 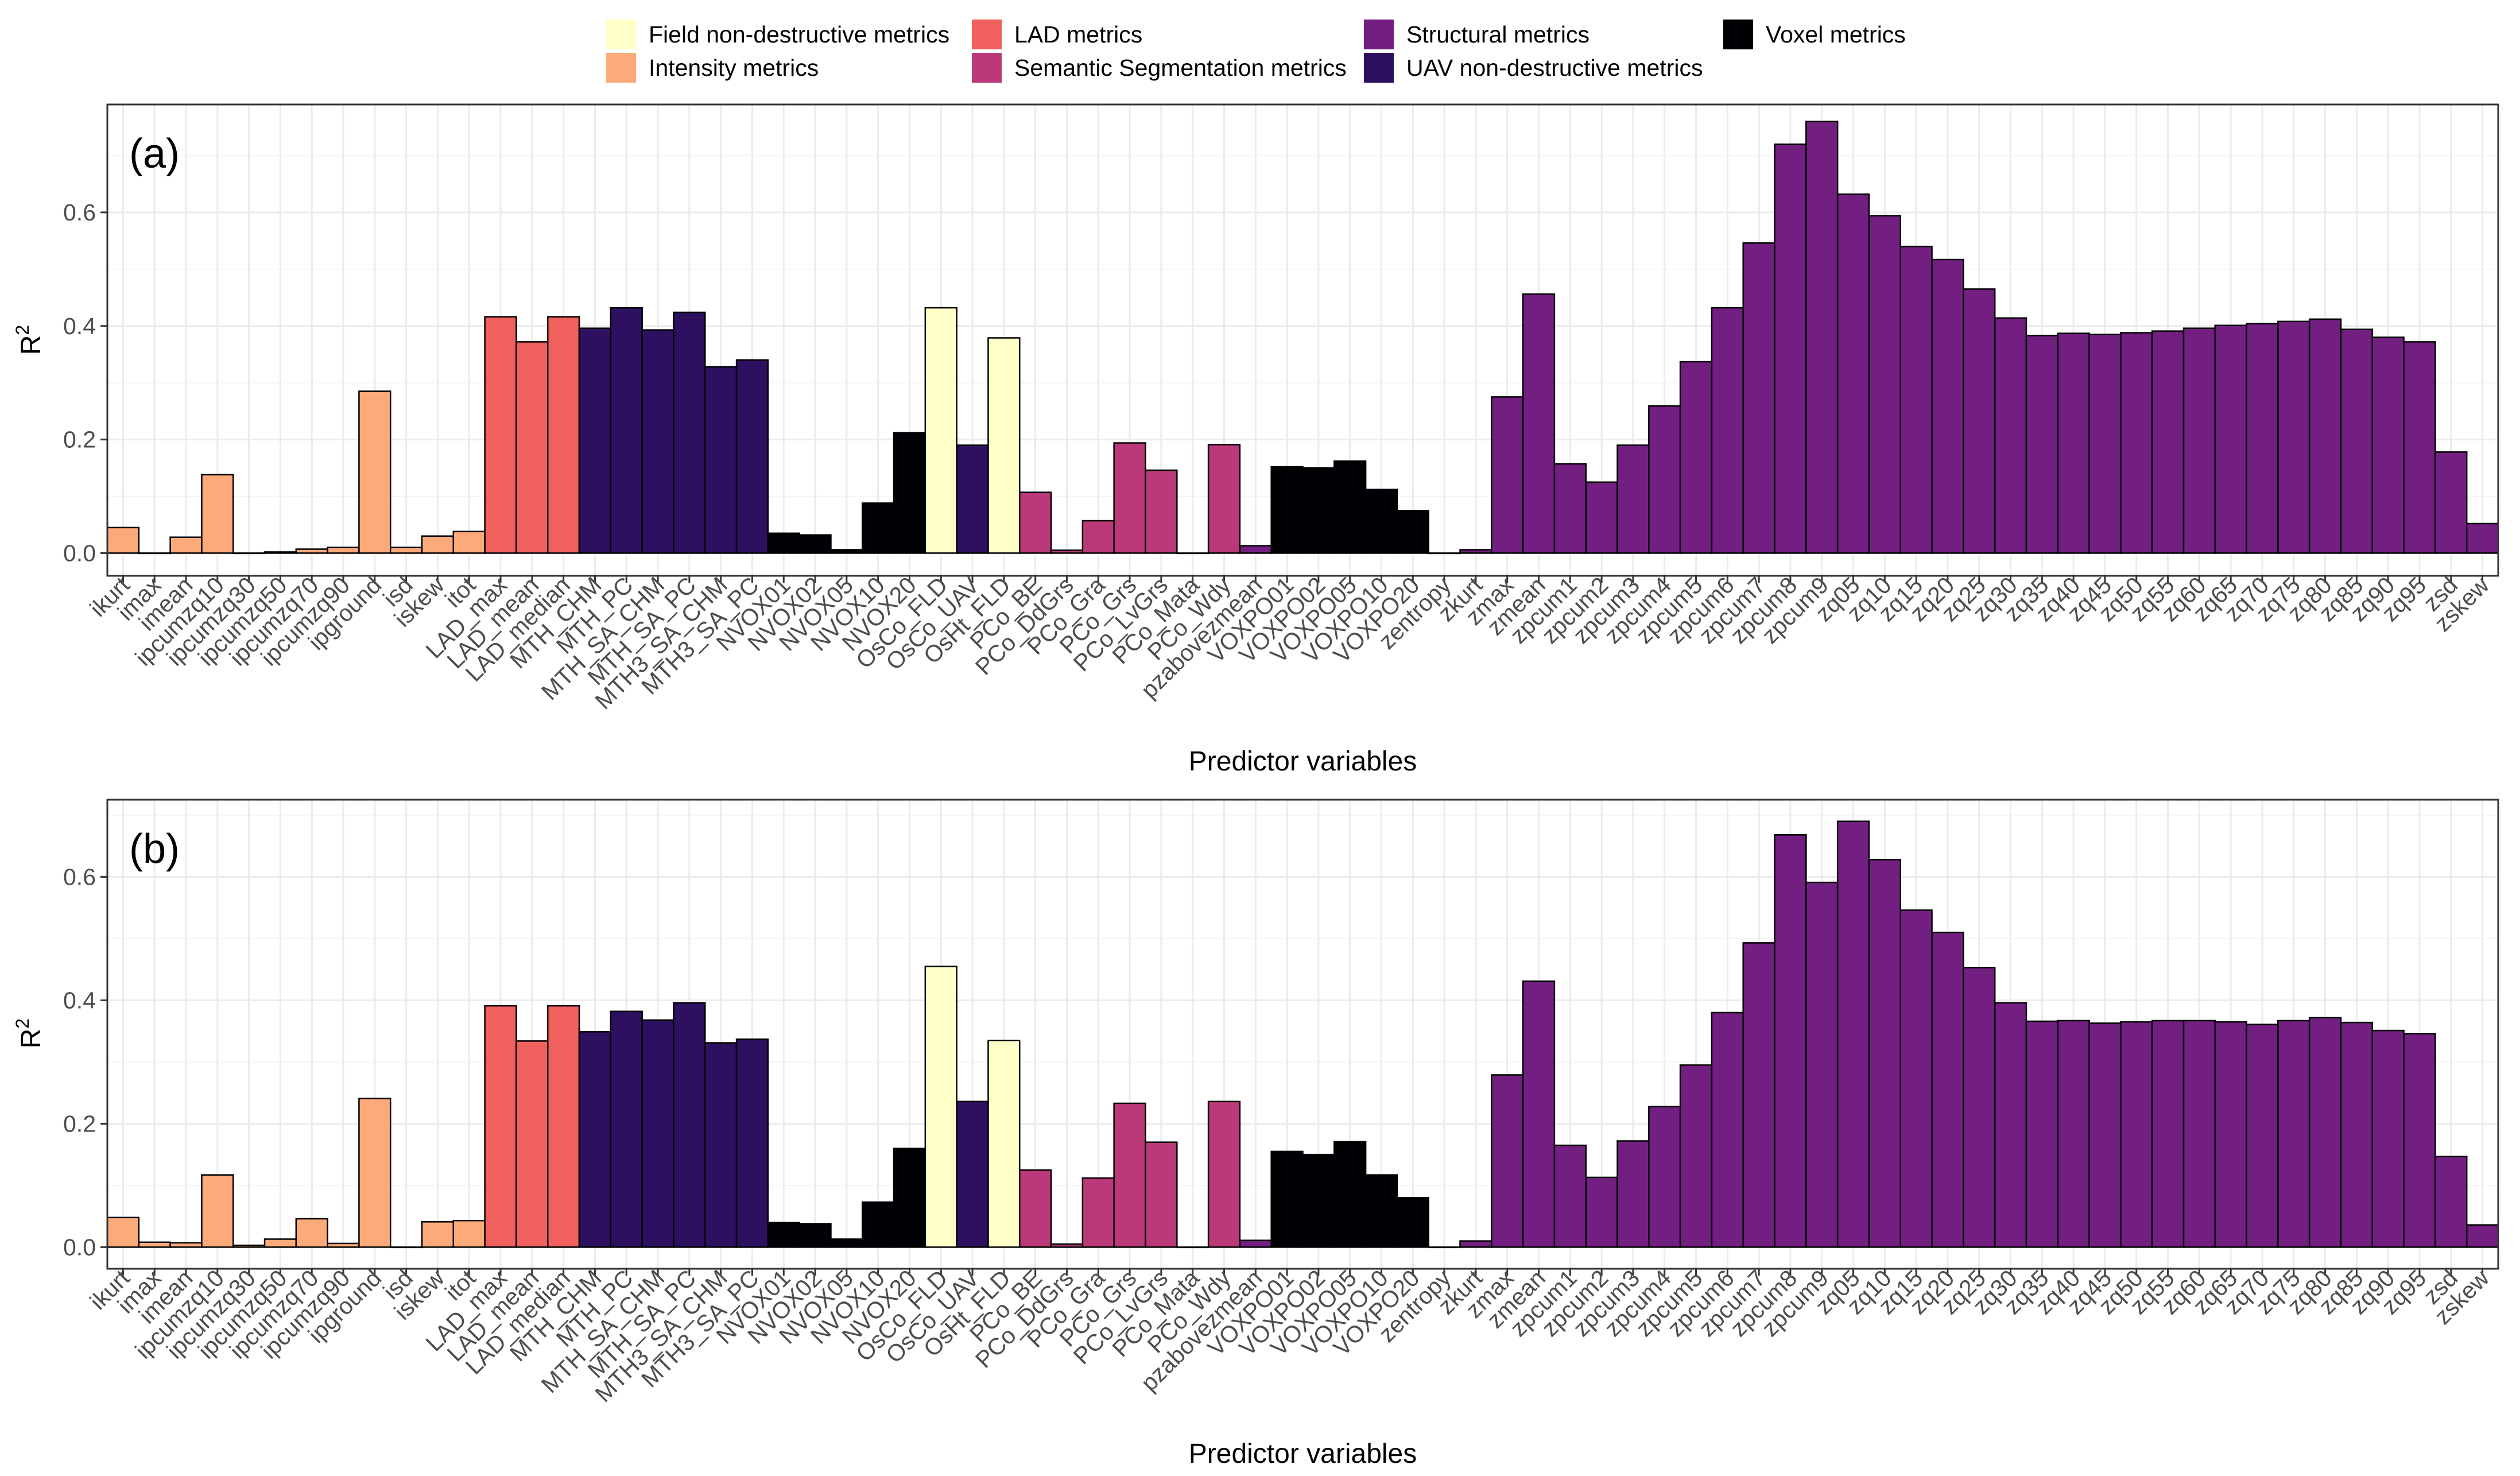 I want to click on bar-itot, so click(x=469, y=1233).